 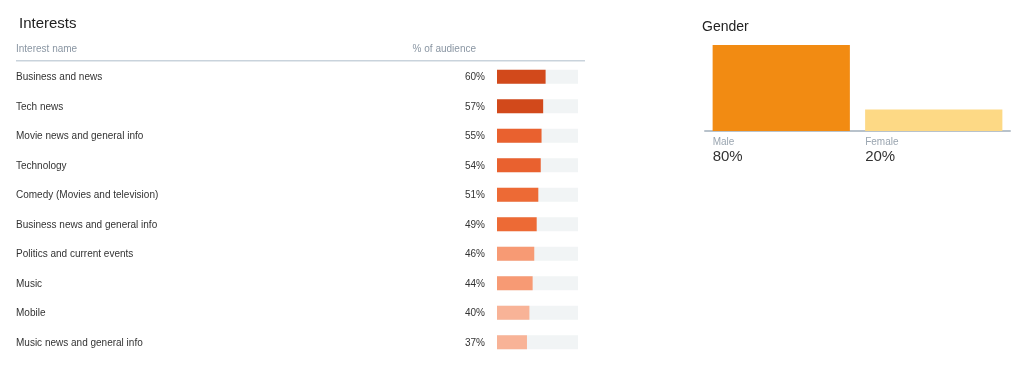 What do you see at coordinates (87, 195) in the screenshot?
I see `y-tick-label: Comedy (Movies and television)` at bounding box center [87, 195].